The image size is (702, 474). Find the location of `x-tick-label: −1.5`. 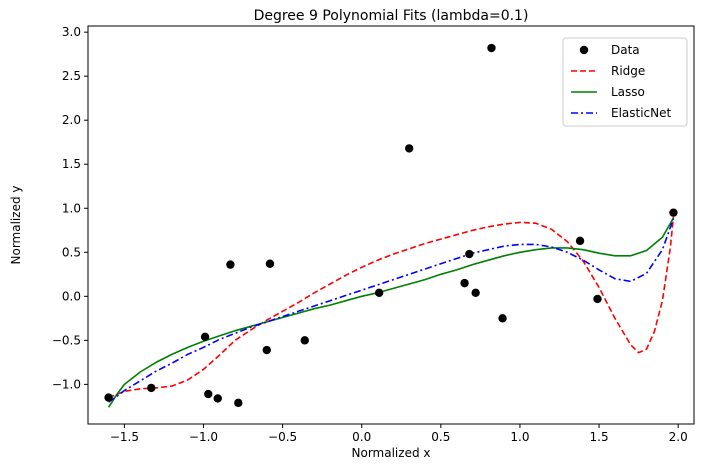

x-tick-label: −1.5 is located at coordinates (124, 437).